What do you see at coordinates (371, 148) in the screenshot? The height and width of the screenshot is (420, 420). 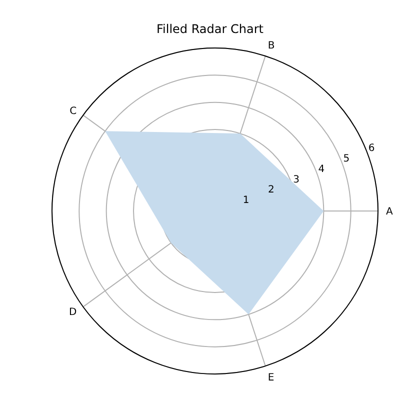 I see `y-tick-label: 6` at bounding box center [371, 148].